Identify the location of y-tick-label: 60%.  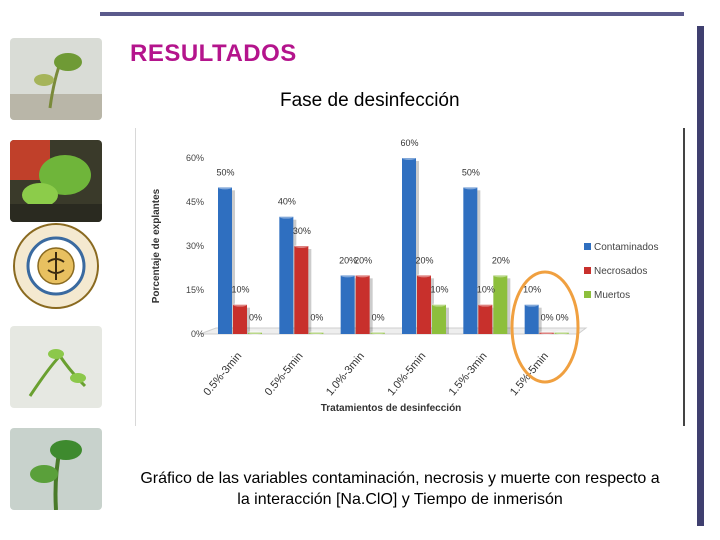
(195, 158).